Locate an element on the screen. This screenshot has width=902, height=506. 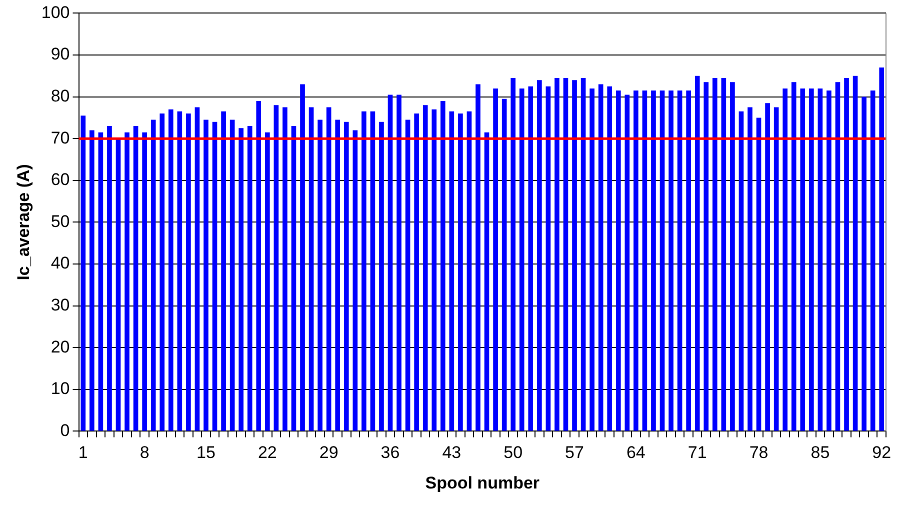
x-tick-label: 29 is located at coordinates (328, 452).